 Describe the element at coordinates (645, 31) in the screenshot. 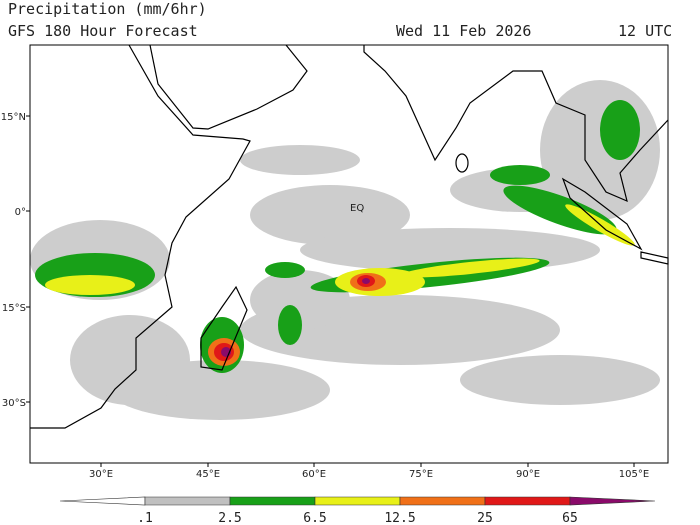

I see `time: 12 UTC` at that location.